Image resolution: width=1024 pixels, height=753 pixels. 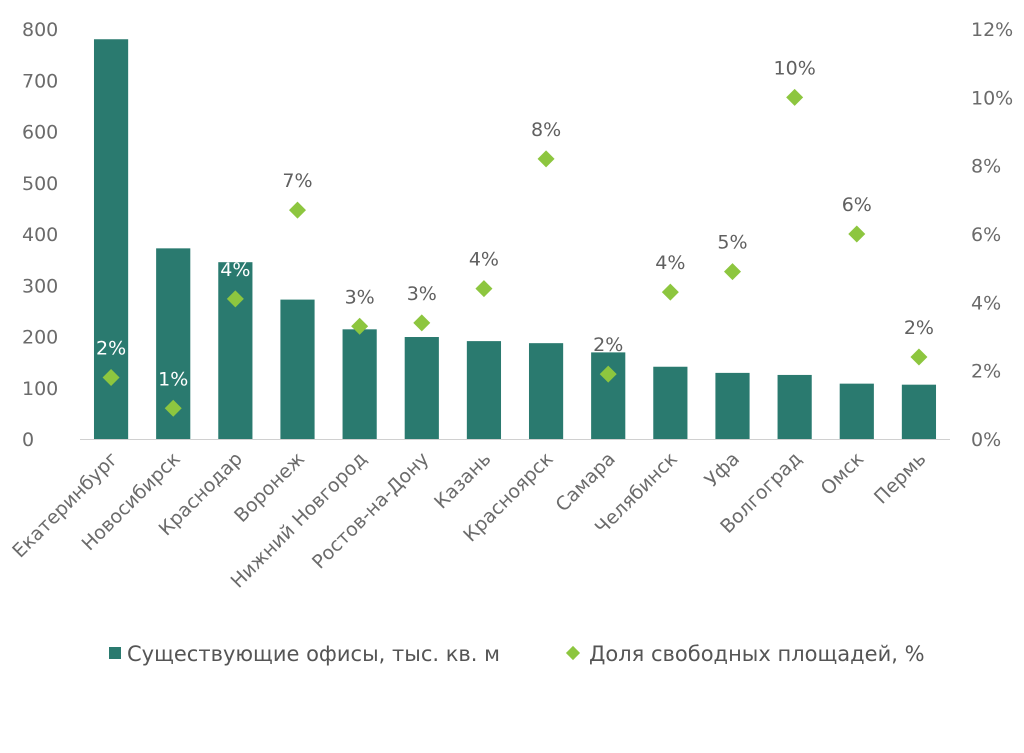 What do you see at coordinates (722, 469) in the screenshot?
I see `x-category-label: Уфа` at bounding box center [722, 469].